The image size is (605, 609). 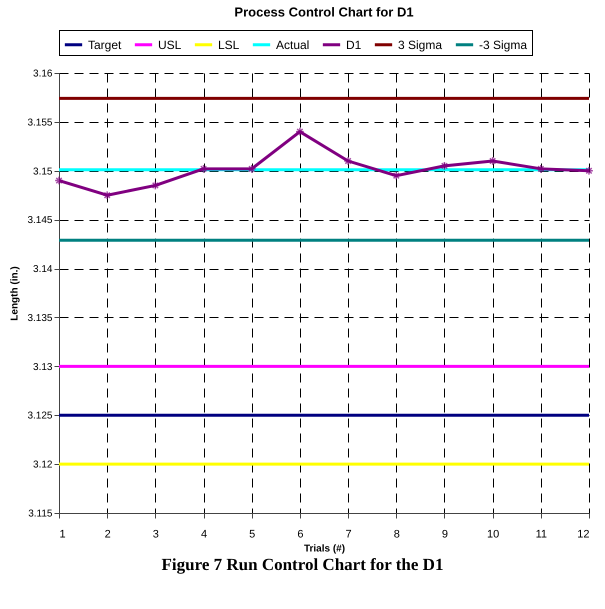 I want to click on legend-label: USL, so click(x=170, y=45).